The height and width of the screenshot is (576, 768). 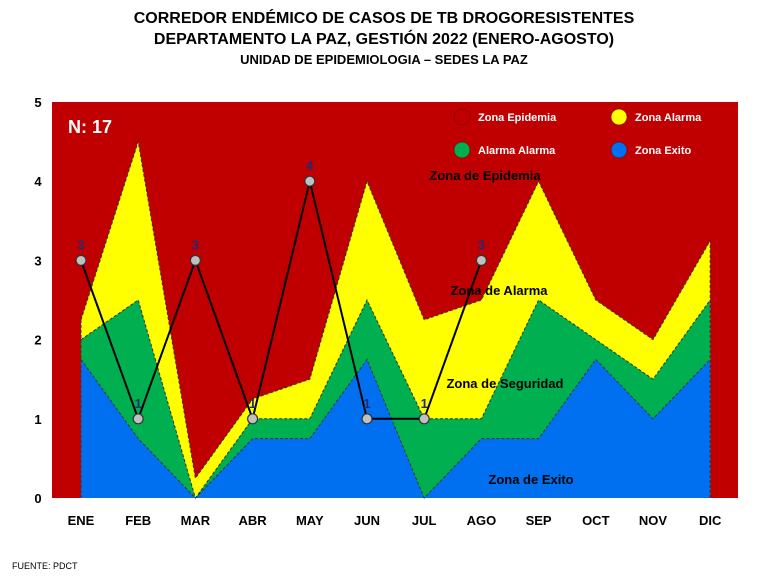 I want to click on zone-label: Zona de Seguridad, so click(x=504, y=383).